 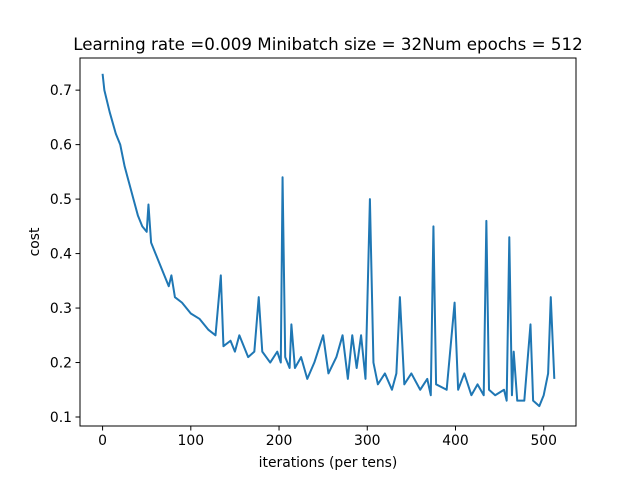 What do you see at coordinates (279, 441) in the screenshot?
I see `x-tick-label: 200` at bounding box center [279, 441].